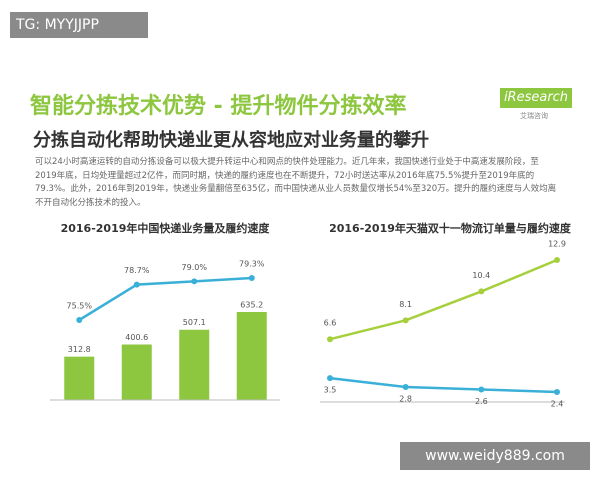  Describe the element at coordinates (330, 390) in the screenshot. I see `data-label: 3.5` at that location.